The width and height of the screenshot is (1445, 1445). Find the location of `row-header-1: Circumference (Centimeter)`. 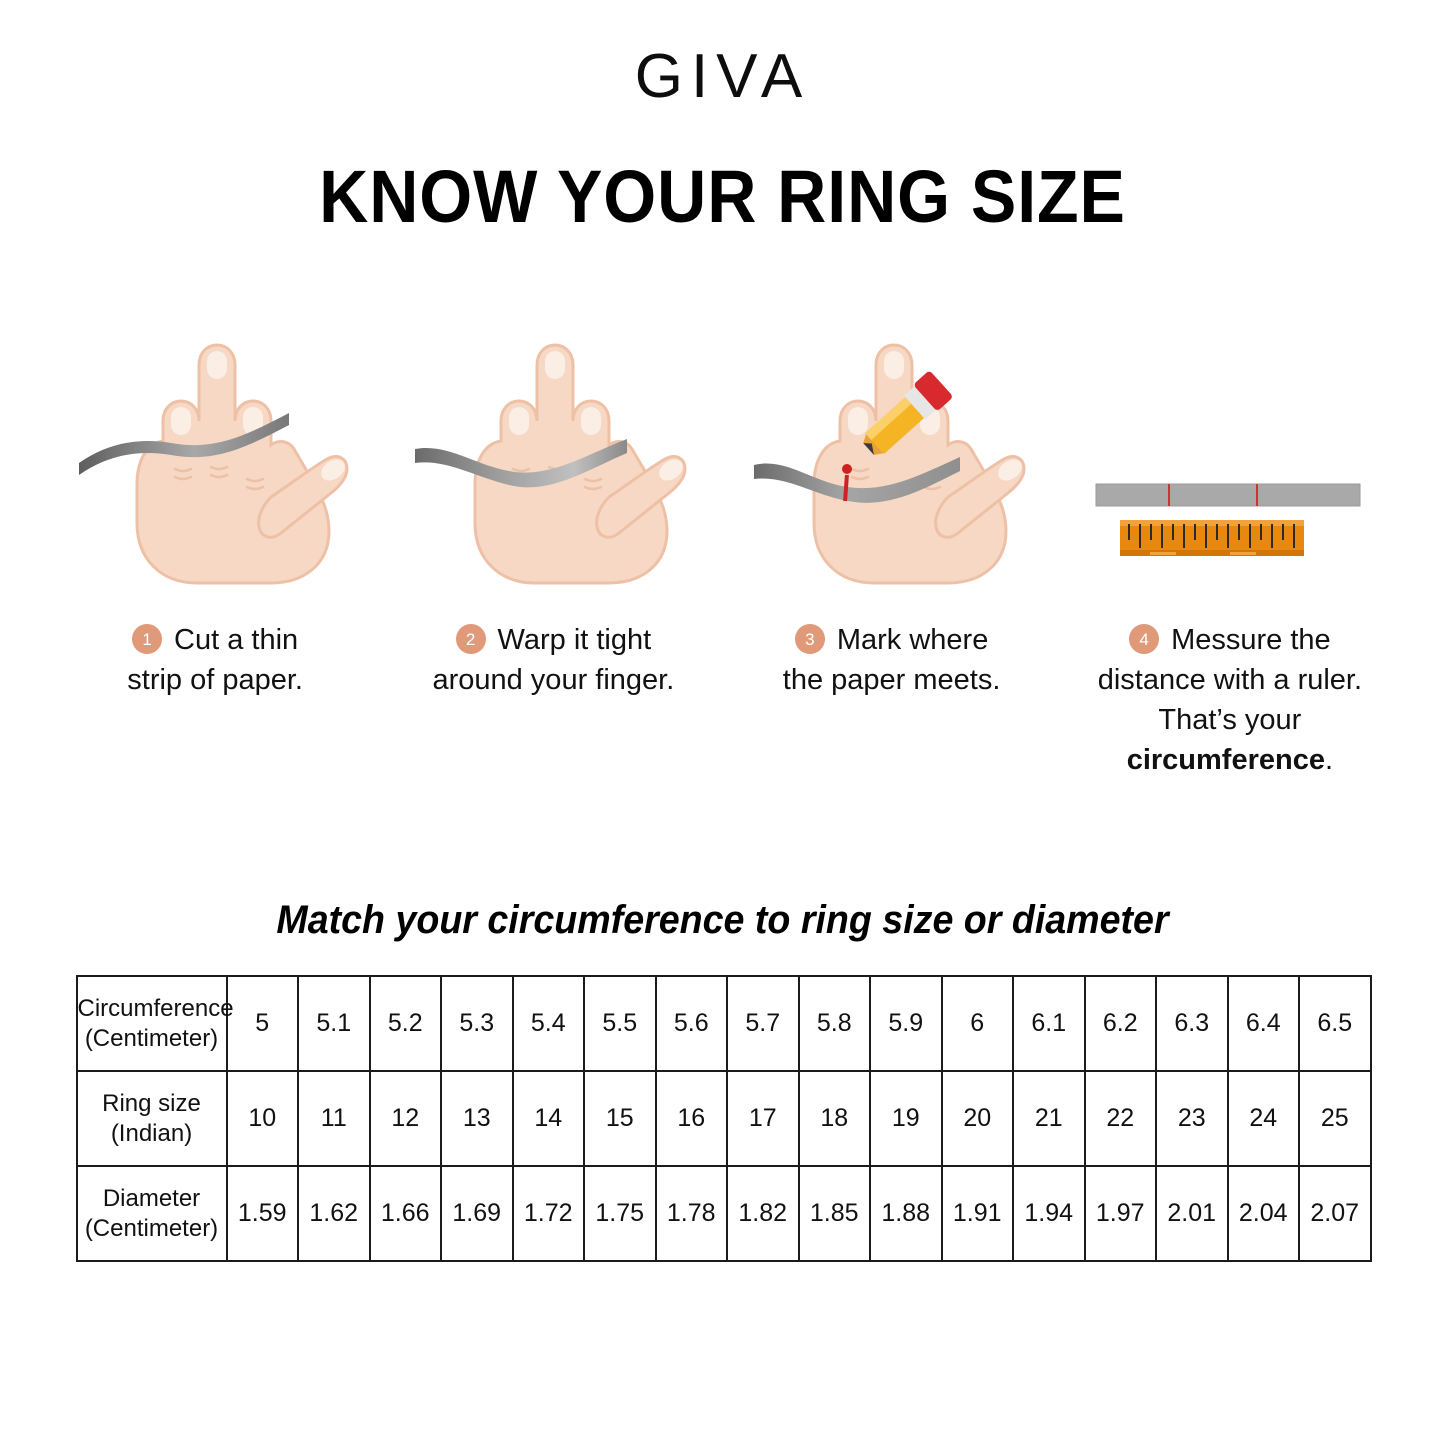

row-header-1: Circumference (Centimeter) is located at coordinates (154, 1024).